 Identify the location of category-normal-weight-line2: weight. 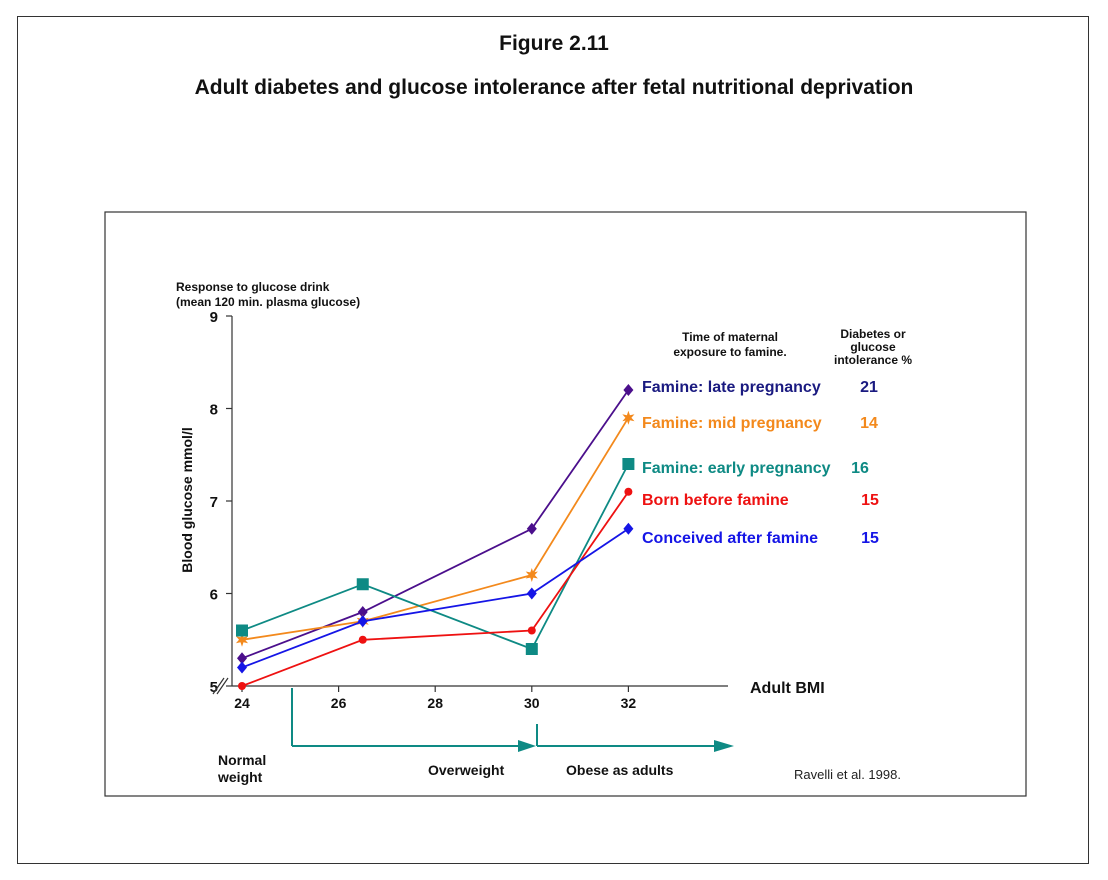
(240, 777).